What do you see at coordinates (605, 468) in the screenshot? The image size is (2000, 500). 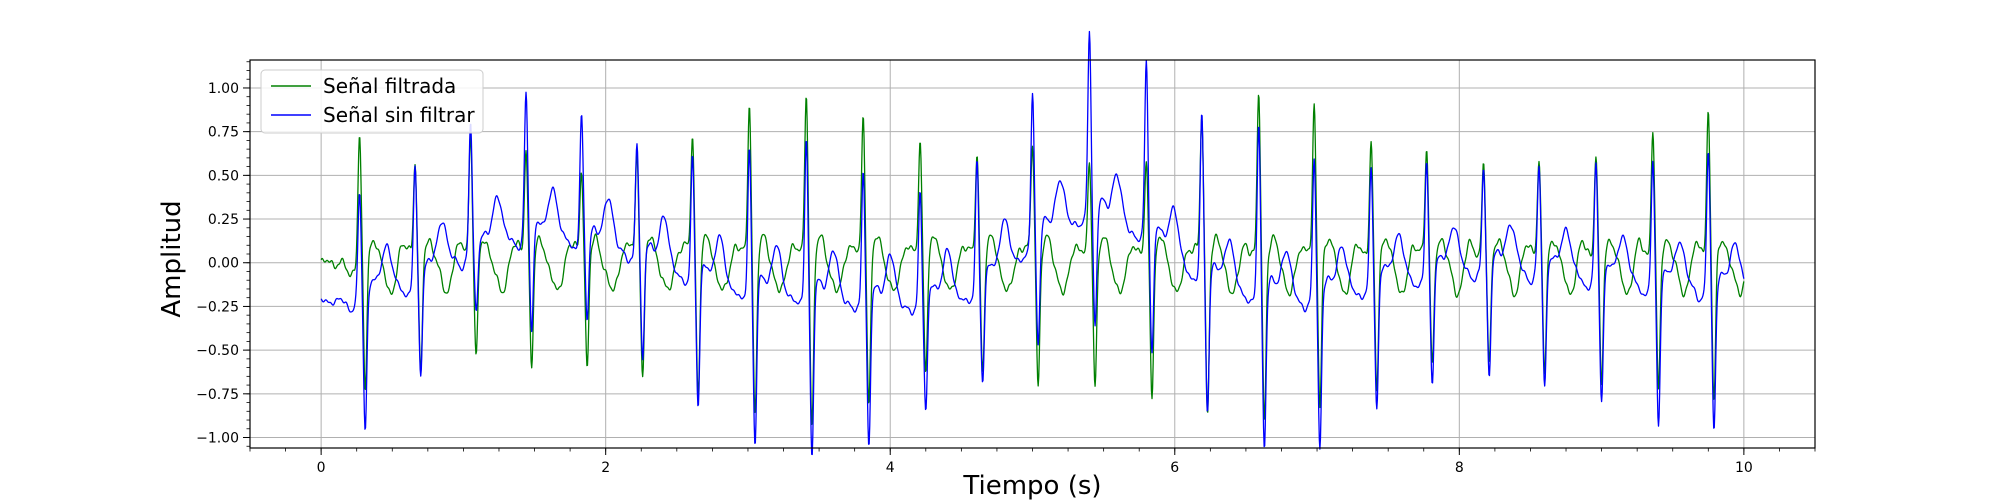 I see `x-tick-label: 2` at bounding box center [605, 468].